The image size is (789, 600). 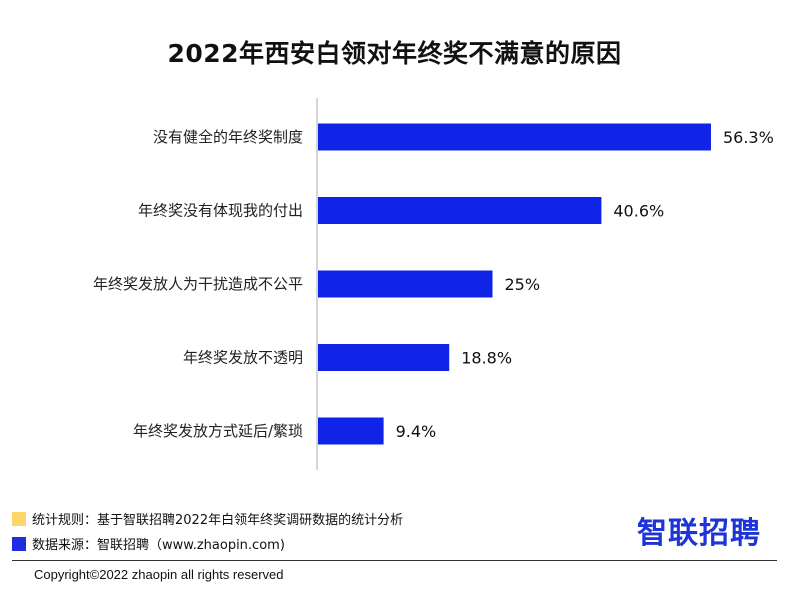 I want to click on rule-legend-swatch, so click(x=19, y=519).